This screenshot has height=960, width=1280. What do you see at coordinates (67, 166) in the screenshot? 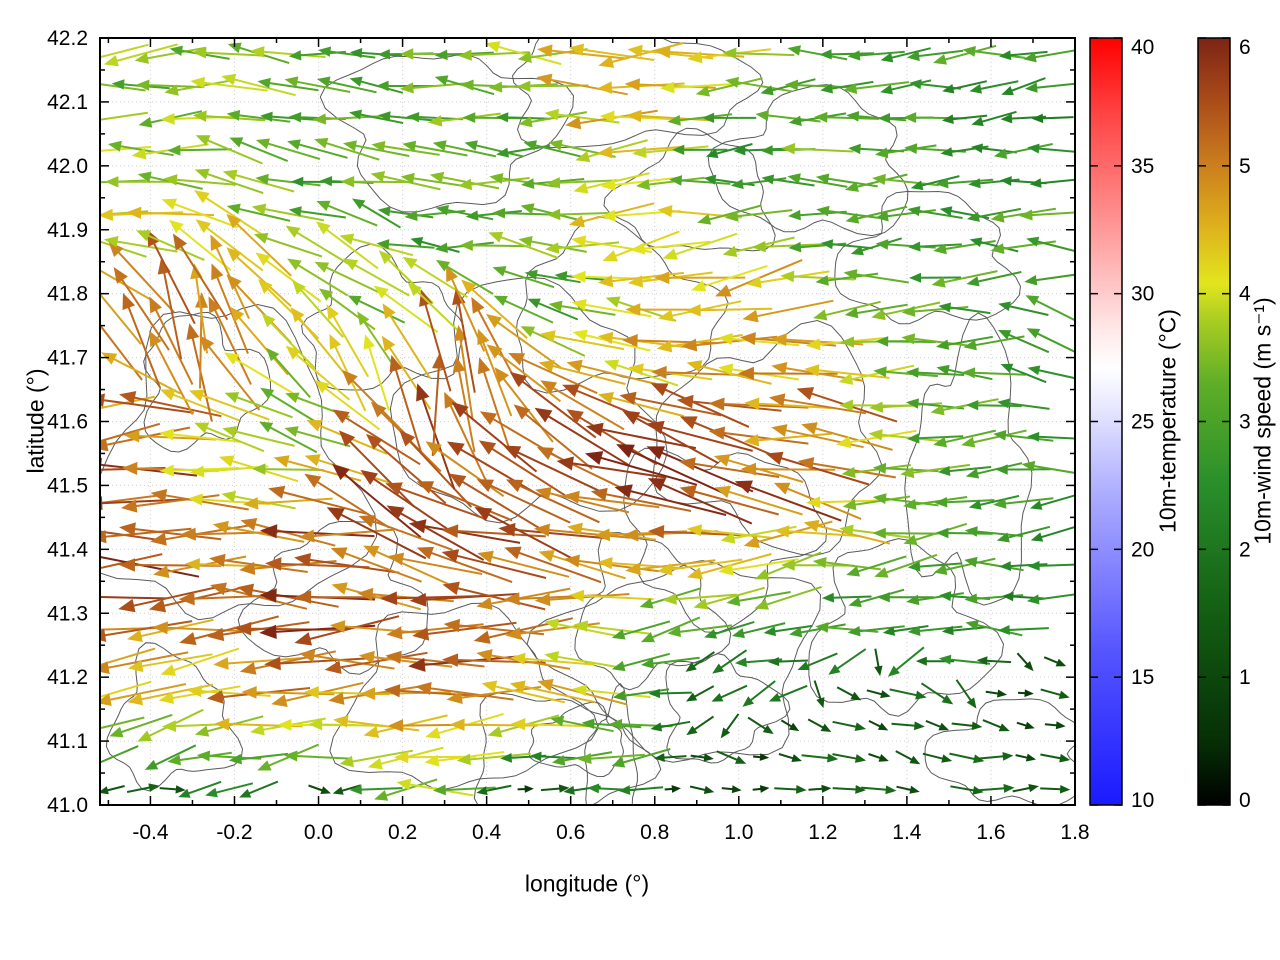
I see `y-tick-label: 42.0` at bounding box center [67, 166].